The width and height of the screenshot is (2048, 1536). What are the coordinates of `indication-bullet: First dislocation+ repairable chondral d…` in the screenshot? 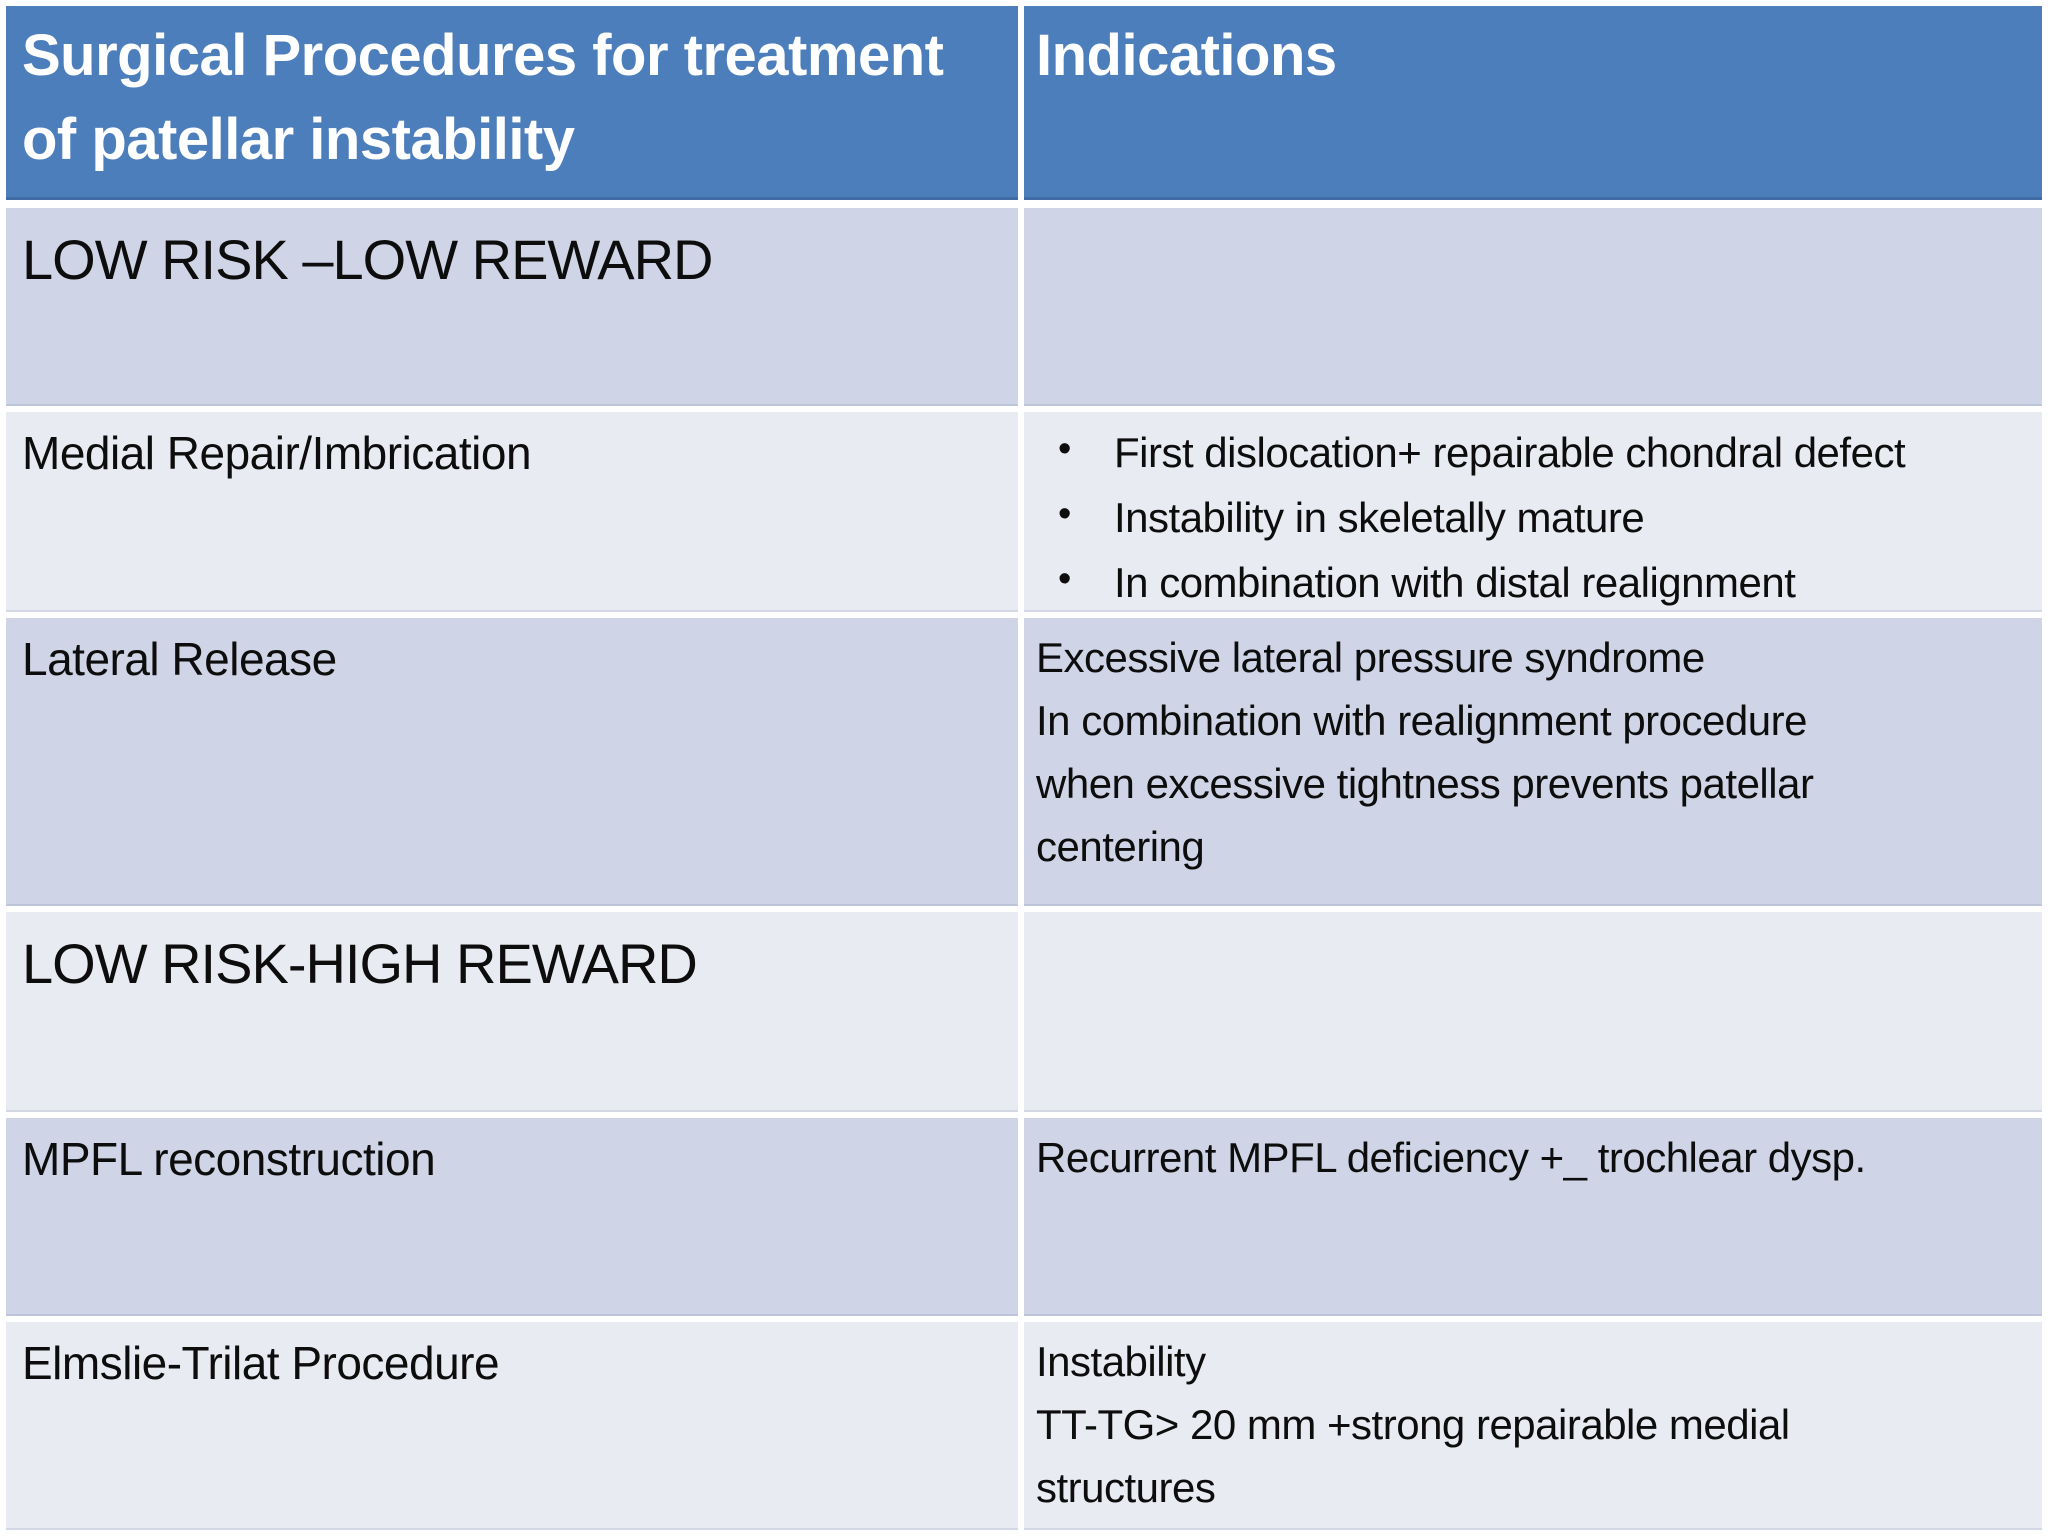 It's located at (1537, 452).